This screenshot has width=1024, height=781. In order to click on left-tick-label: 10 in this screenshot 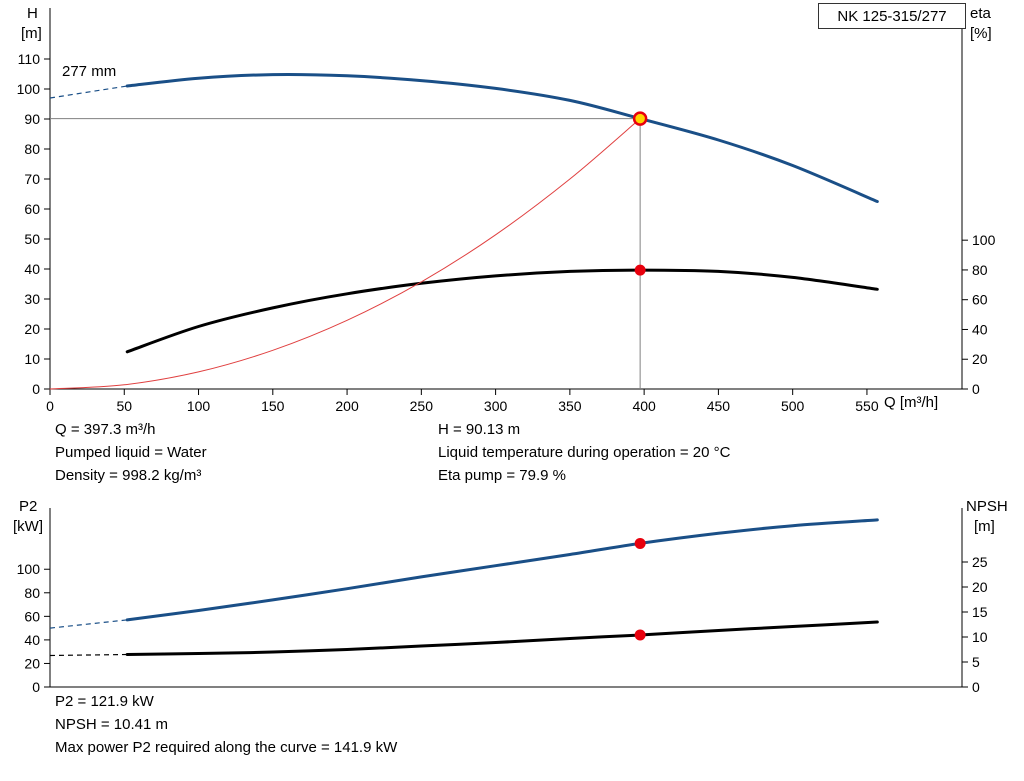, I will do `click(32, 359)`.